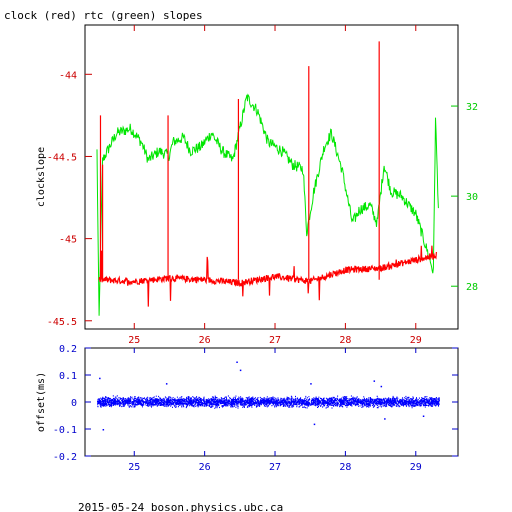  Describe the element at coordinates (268, 402) in the screenshot. I see `offset-band-points` at that location.